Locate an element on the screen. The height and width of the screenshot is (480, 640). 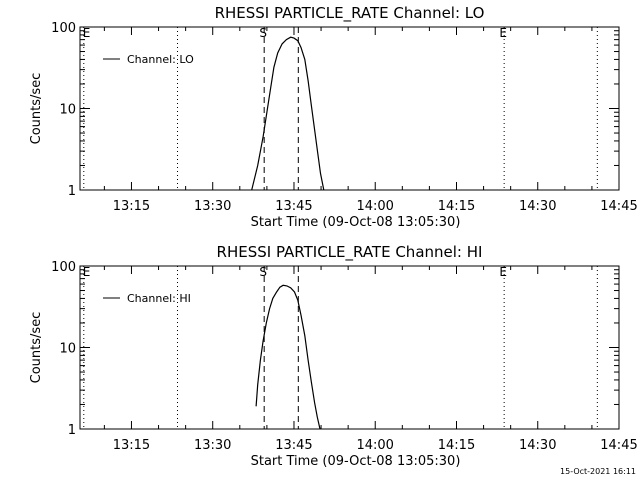
legend-label: Channel: LO is located at coordinates (160, 59).